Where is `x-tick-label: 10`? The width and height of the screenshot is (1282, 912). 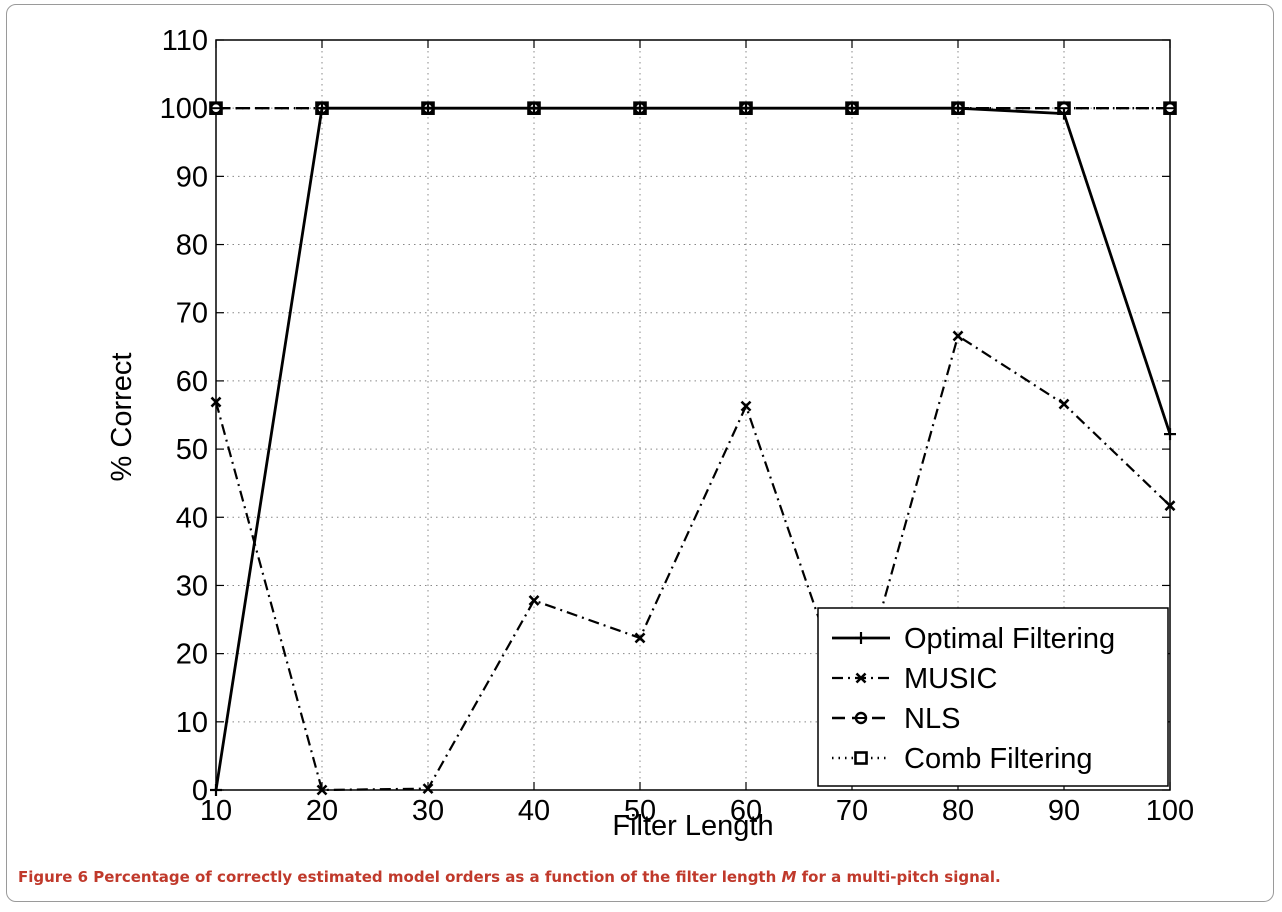
x-tick-label: 10 is located at coordinates (216, 811).